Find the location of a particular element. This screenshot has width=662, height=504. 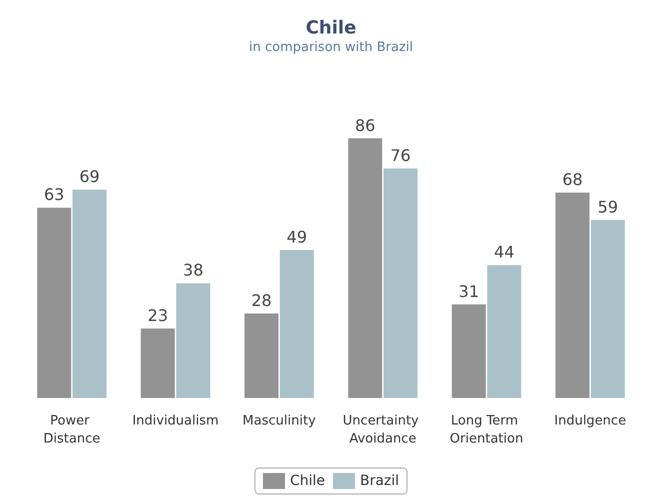

data-label: 69 is located at coordinates (89, 176).